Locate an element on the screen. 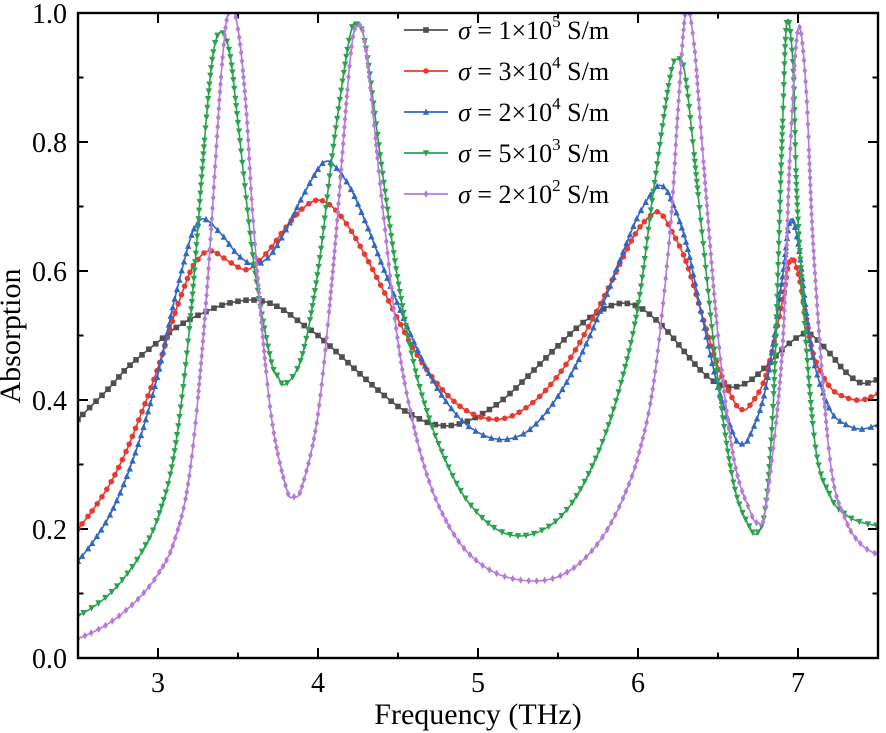  x-tick-label: 4 is located at coordinates (318, 683).